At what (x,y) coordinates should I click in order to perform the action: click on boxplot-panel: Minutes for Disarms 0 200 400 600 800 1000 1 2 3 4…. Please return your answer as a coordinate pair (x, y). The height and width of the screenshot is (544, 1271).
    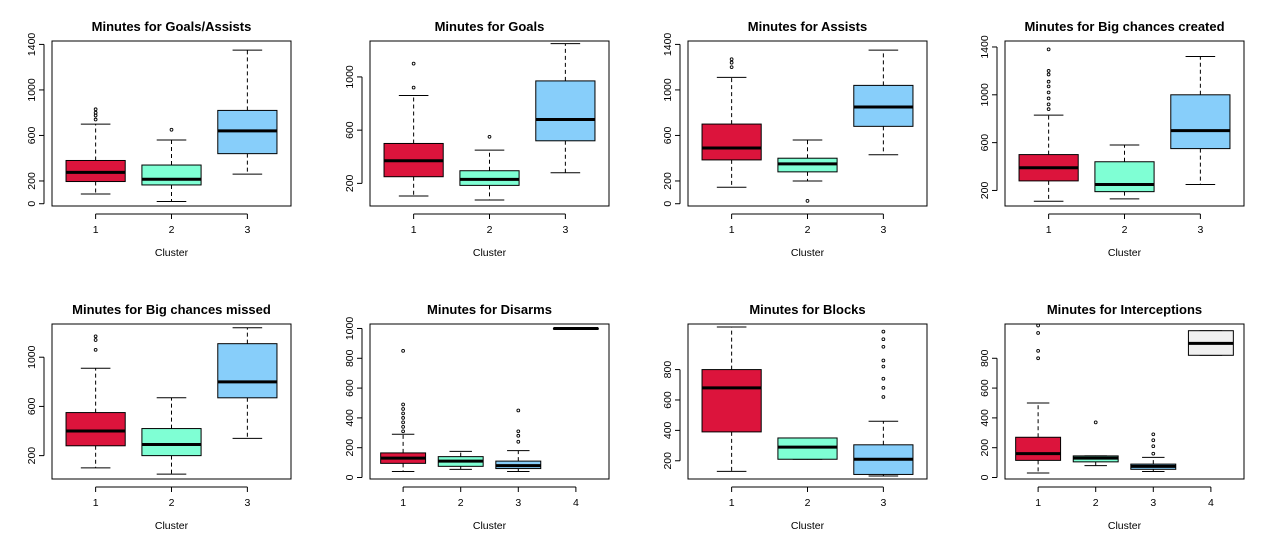
    Looking at the image, I should click on (477, 417).